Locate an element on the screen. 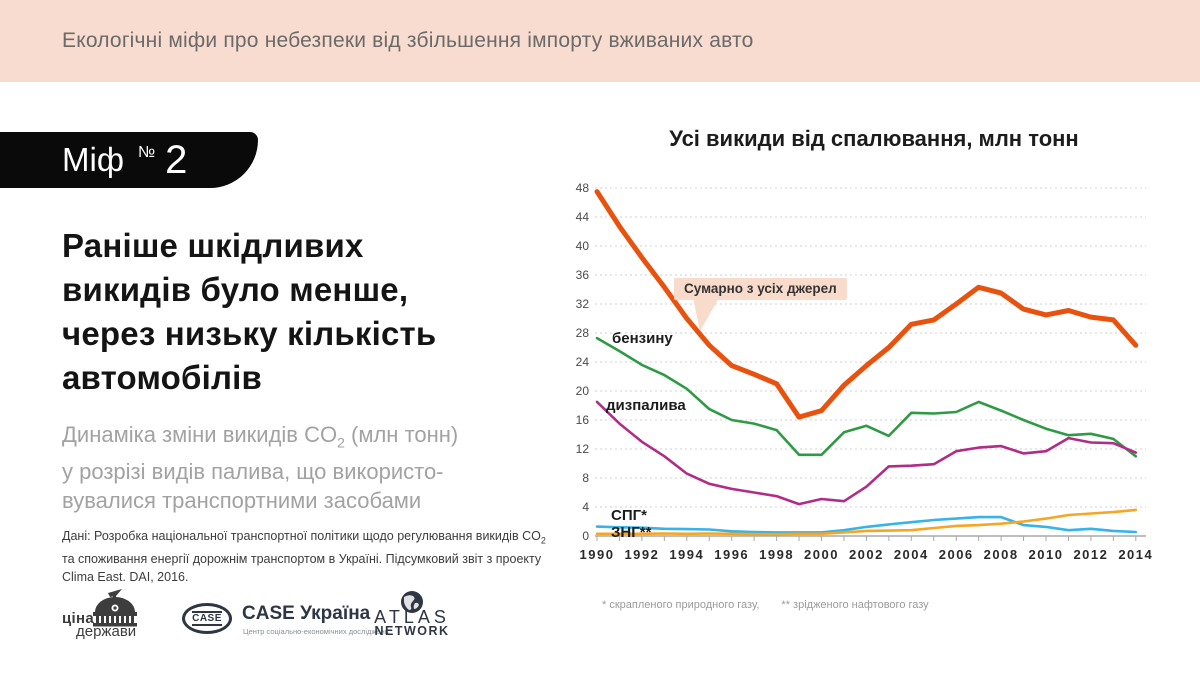 The width and height of the screenshot is (1200, 675). source-line-3: Clima East. DAI, 2016. is located at coordinates (125, 576).